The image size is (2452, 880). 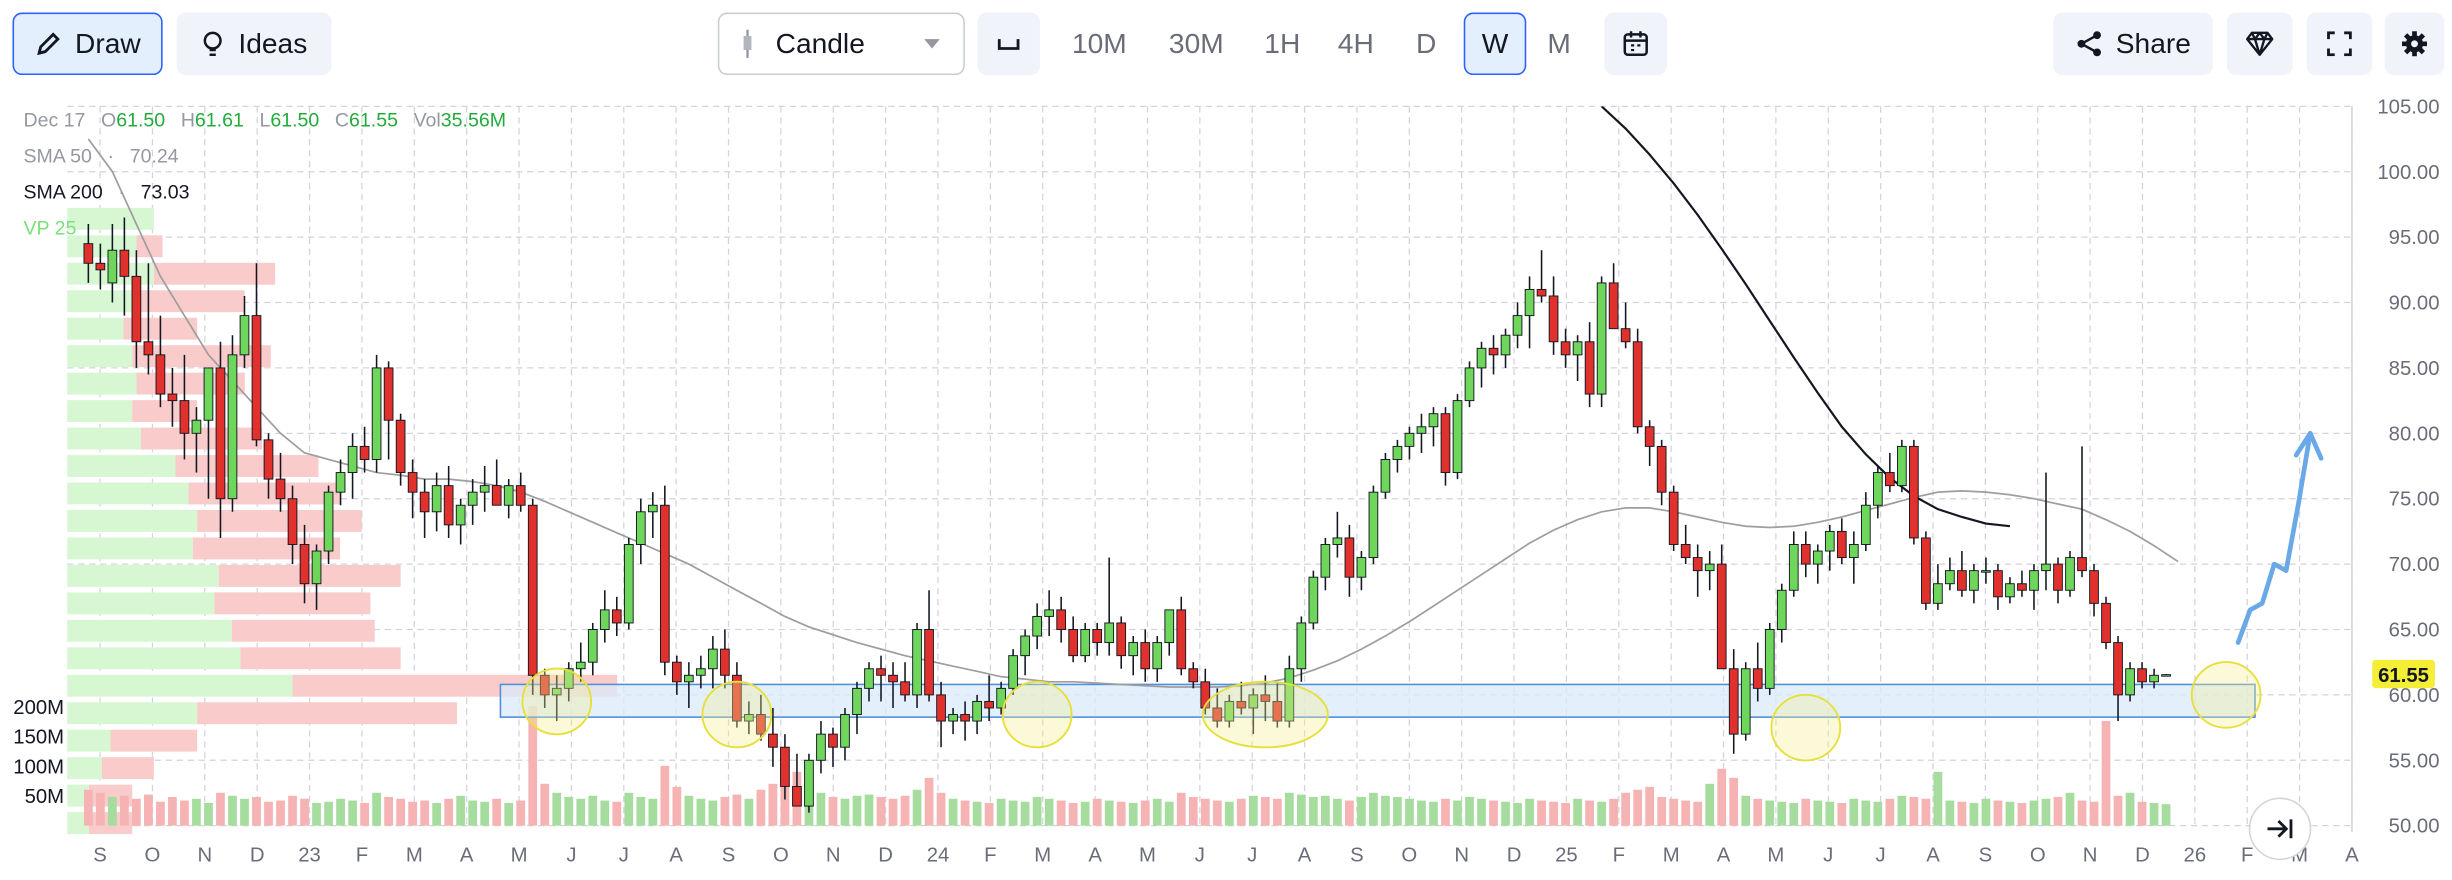 I want to click on timeframe-30m: 30M, so click(x=1196, y=43).